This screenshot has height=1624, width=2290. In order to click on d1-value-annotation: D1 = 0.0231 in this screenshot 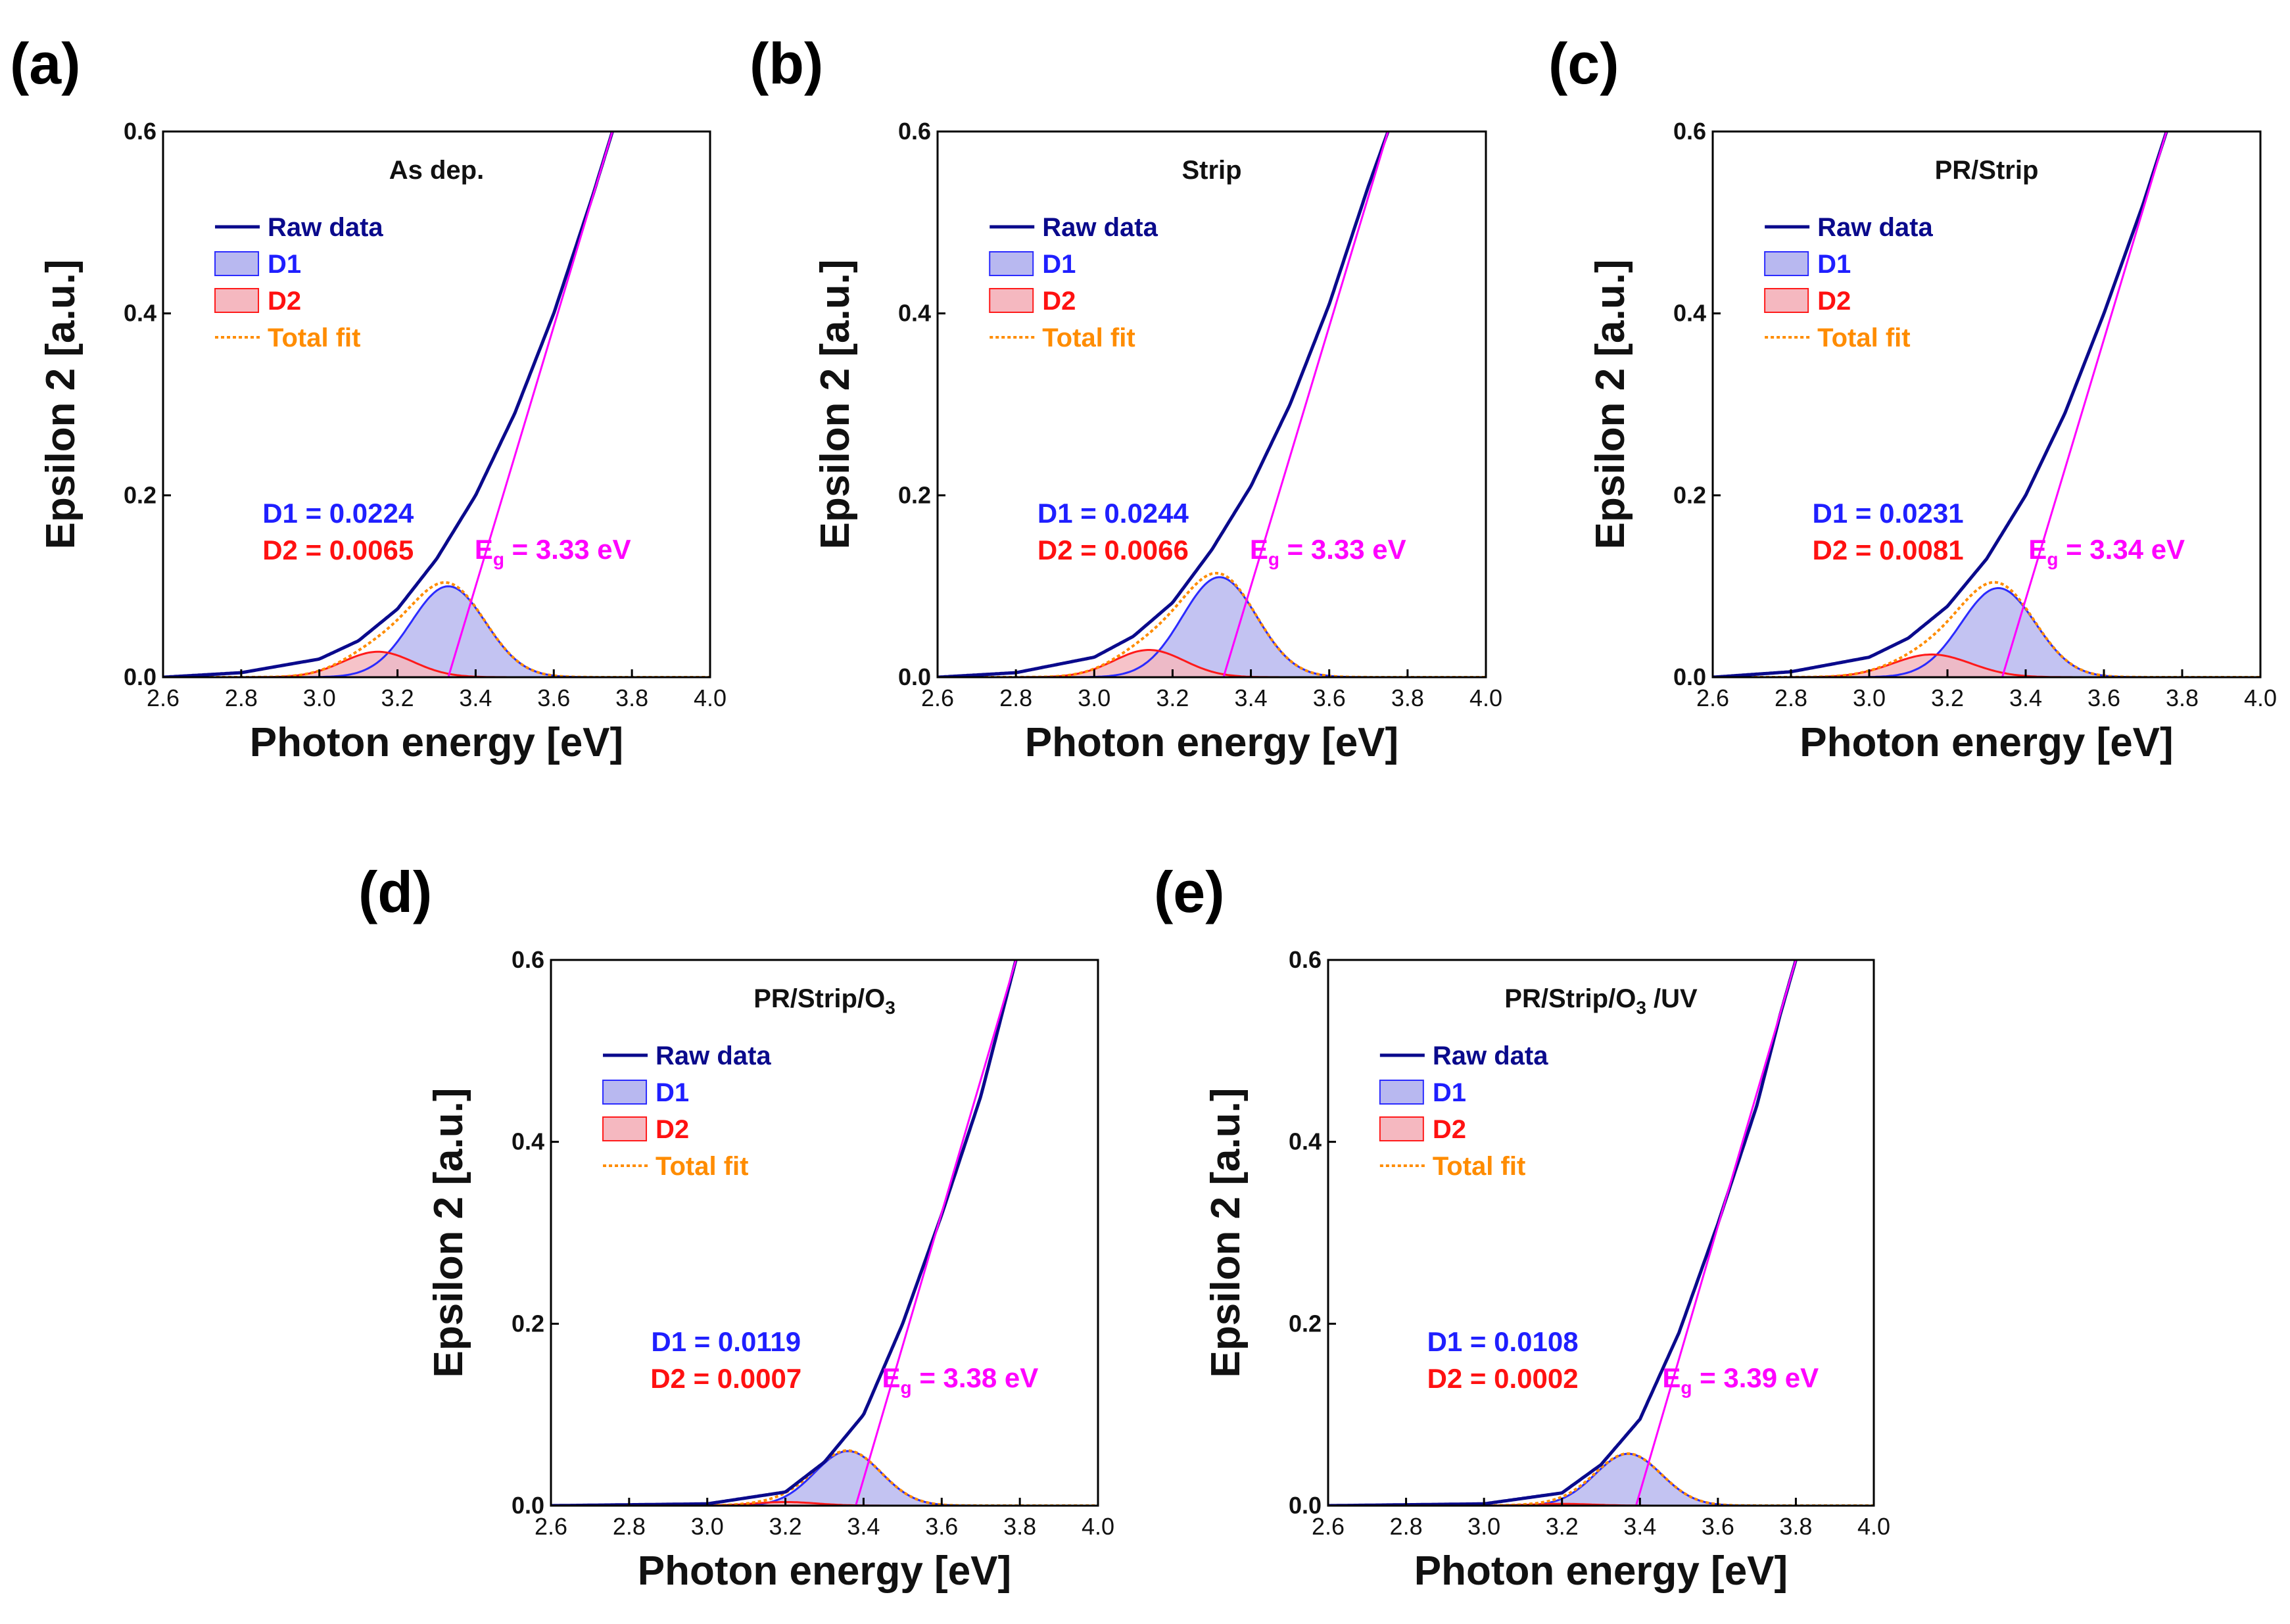, I will do `click(1889, 513)`.